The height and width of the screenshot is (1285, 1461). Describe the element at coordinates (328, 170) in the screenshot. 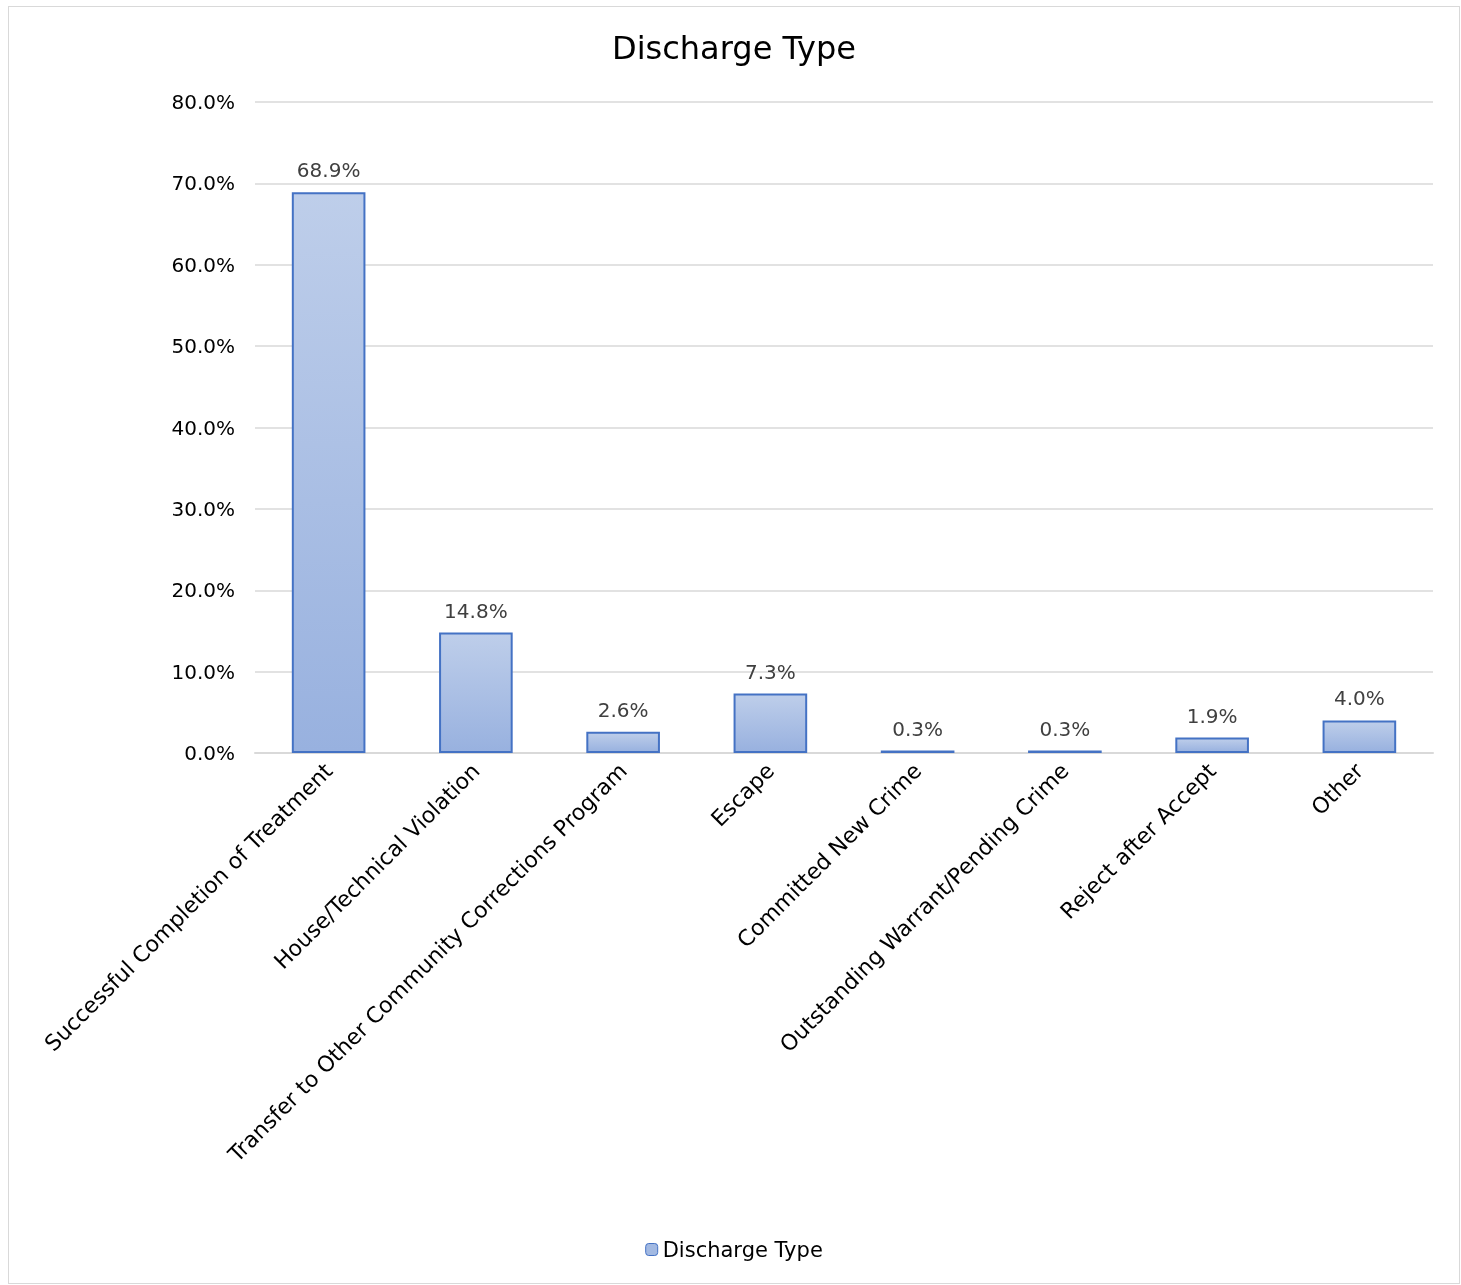

I see `text: 68.9%` at that location.